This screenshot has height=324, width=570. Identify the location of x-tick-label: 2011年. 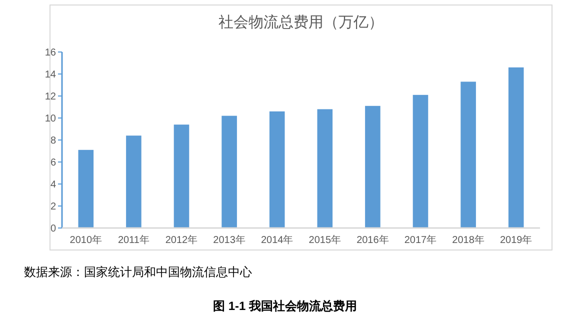
(134, 240).